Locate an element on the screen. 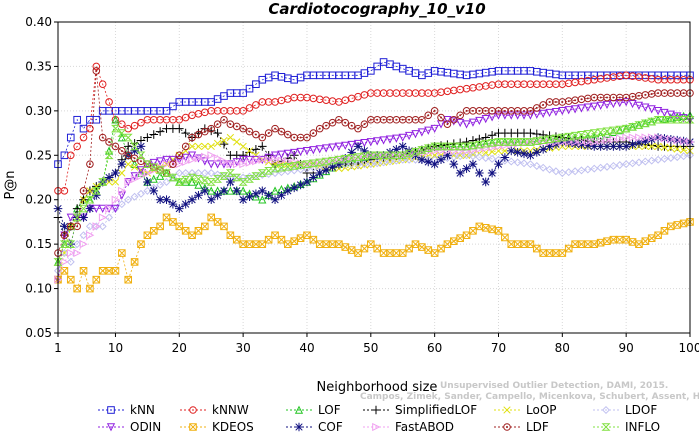 This screenshot has width=699, height=434. x-tick-label: 70 is located at coordinates (498, 348).